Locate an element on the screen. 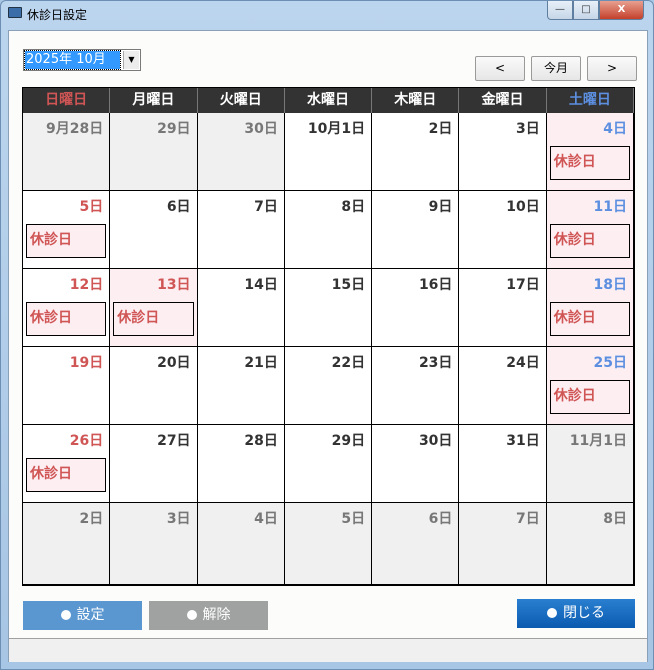 This screenshot has height=670, width=654. calendar-day-cell: 10日 is located at coordinates (503, 230).